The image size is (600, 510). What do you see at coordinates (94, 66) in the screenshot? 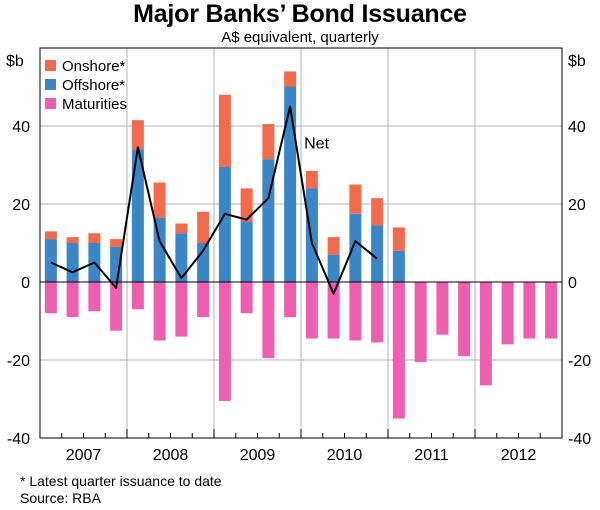
I see `legend-label: Onshore*` at bounding box center [94, 66].